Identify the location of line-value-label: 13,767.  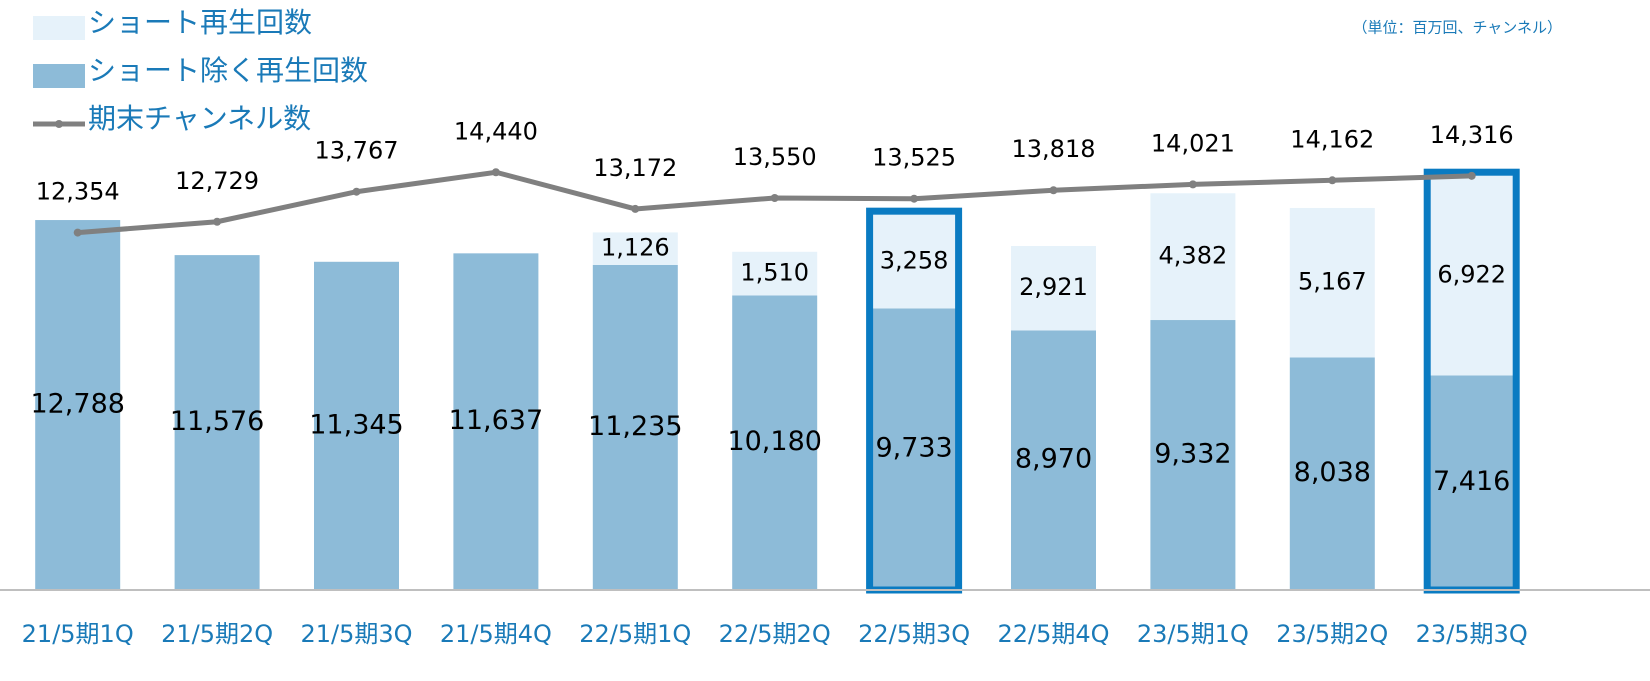
(357, 151).